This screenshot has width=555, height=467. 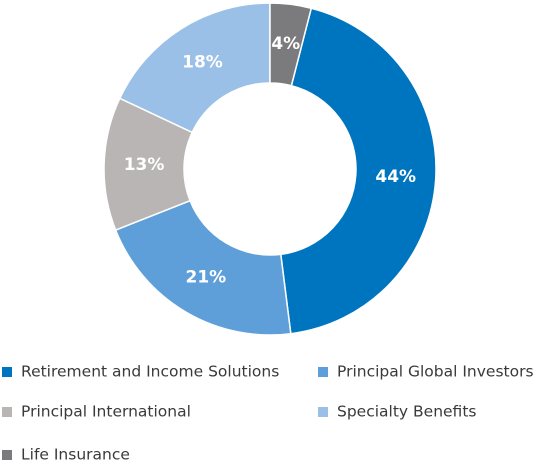 I want to click on legend-label: Principal International, so click(x=106, y=412).